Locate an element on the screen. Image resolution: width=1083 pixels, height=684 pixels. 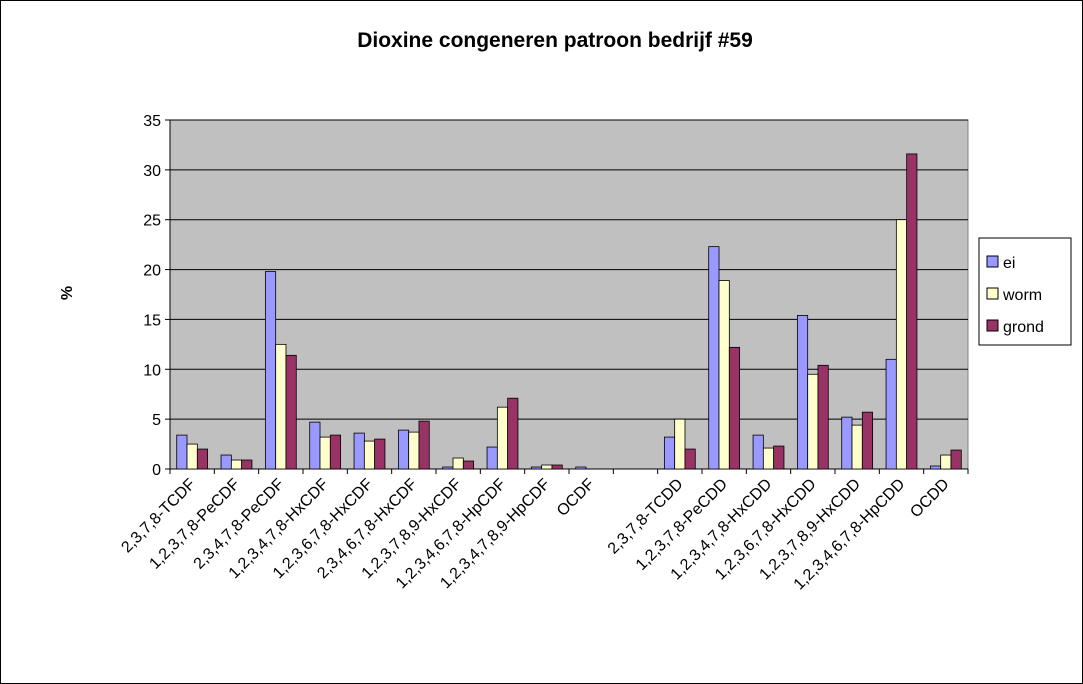
y-axis-label: % is located at coordinates (67, 293).